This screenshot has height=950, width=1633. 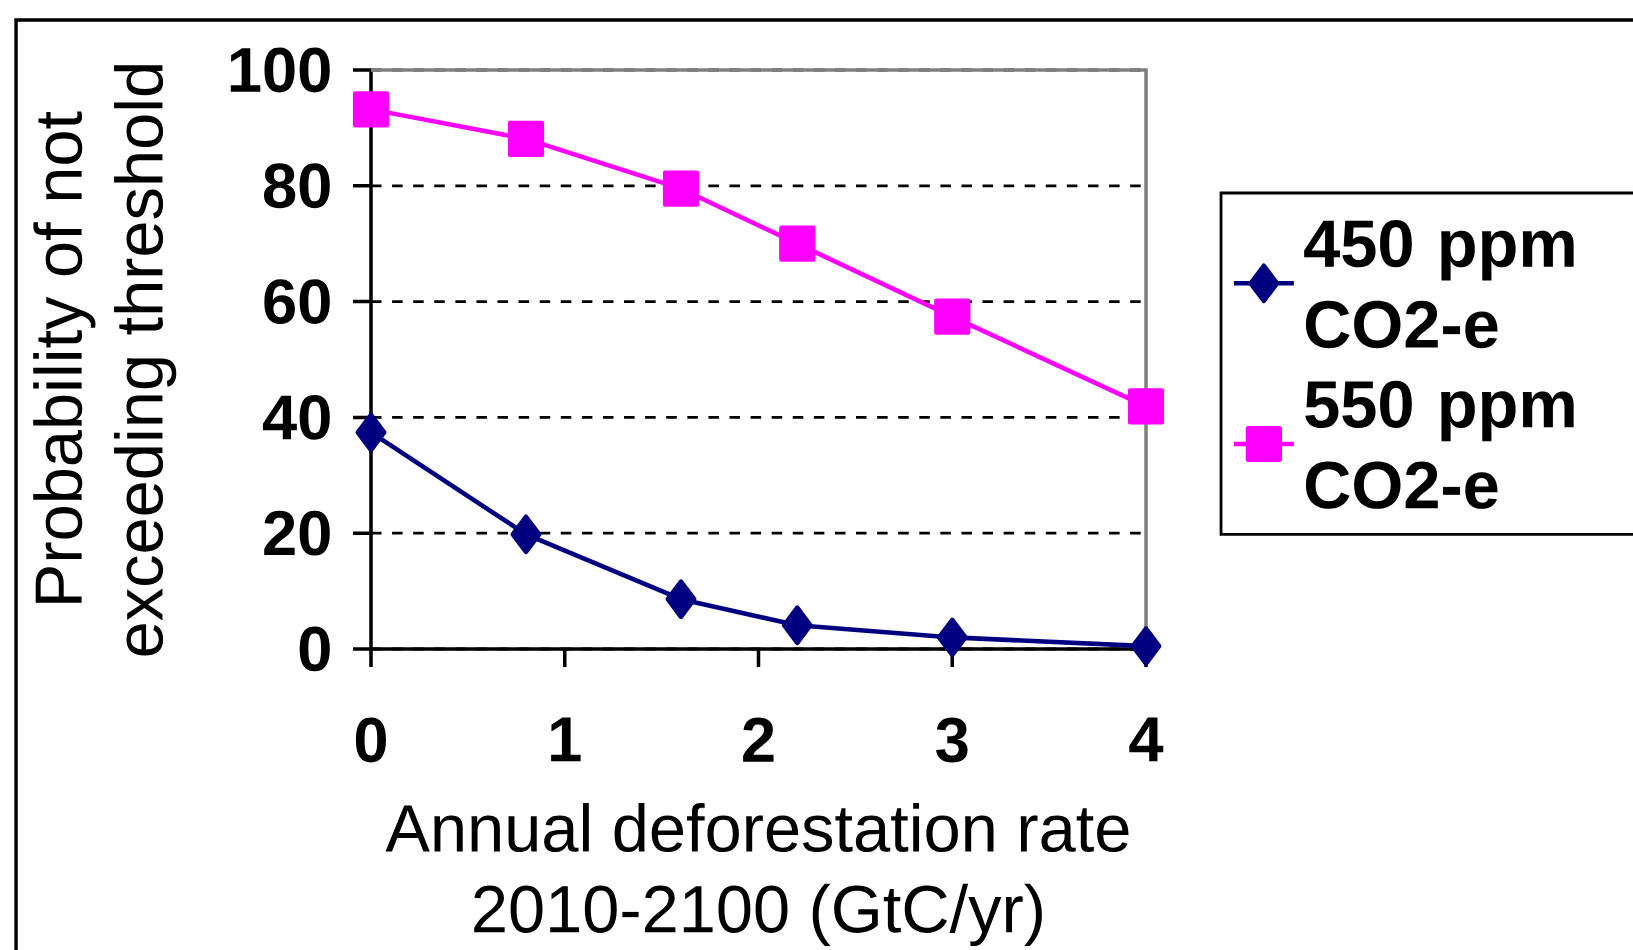 I want to click on y-tick-label: 100, so click(x=280, y=70).